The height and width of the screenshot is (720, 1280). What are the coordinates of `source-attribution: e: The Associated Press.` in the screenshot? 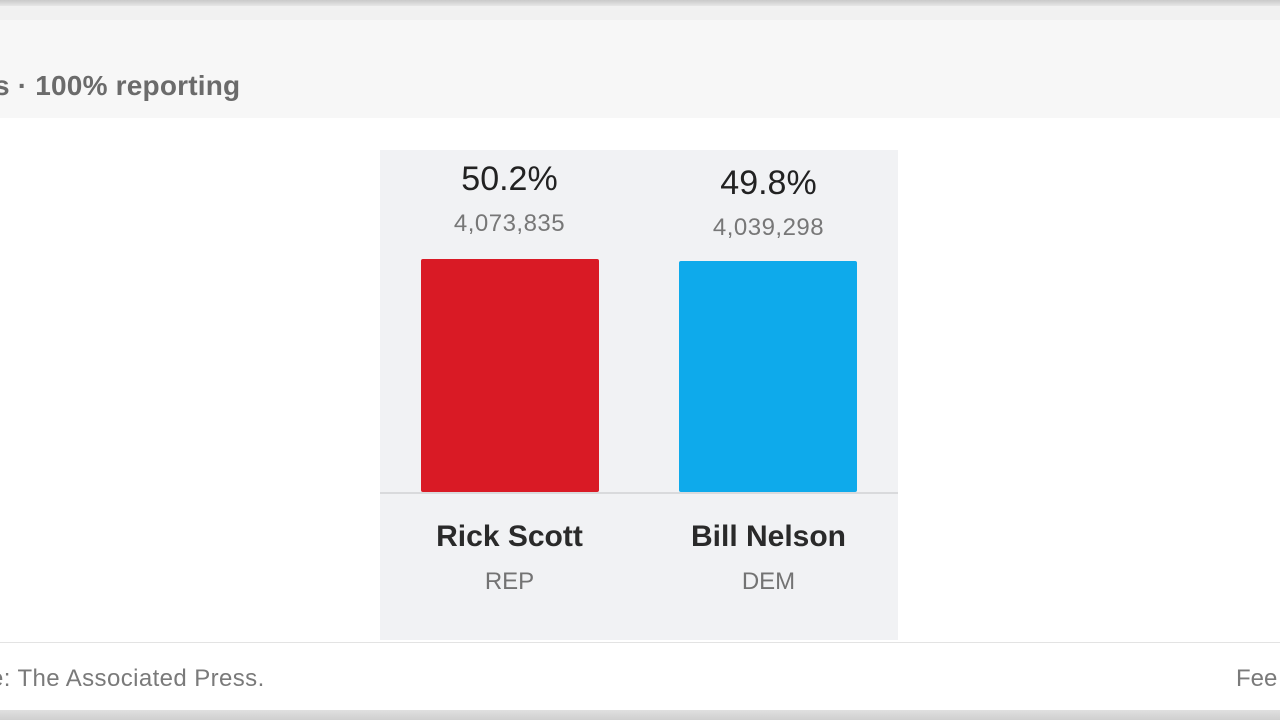 It's located at (132, 678).